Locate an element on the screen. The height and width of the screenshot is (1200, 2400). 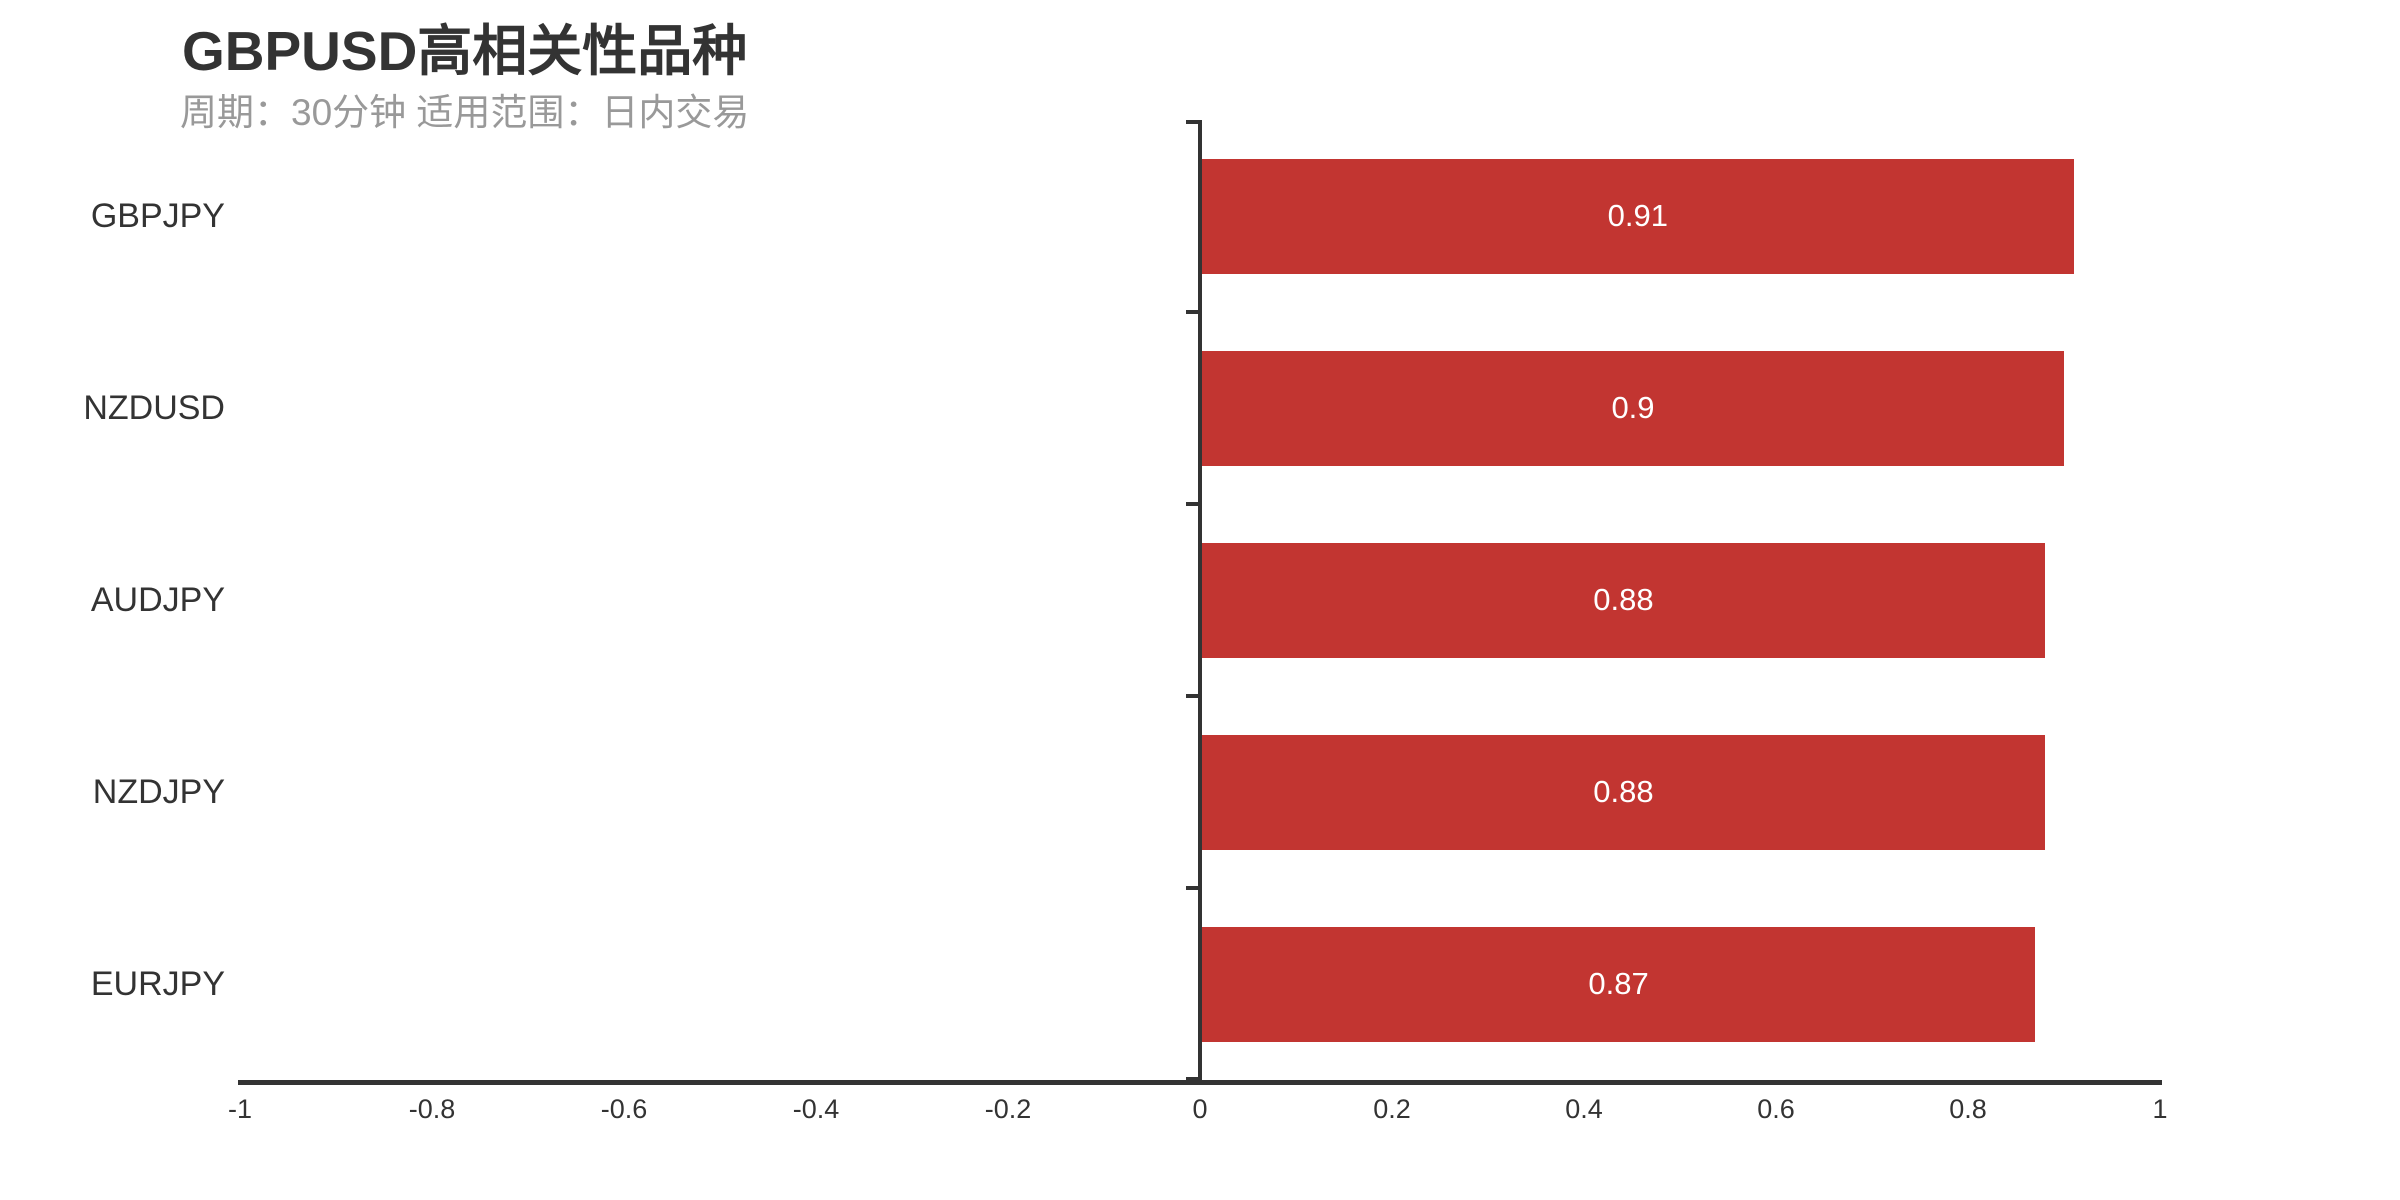
chart-subtitle: 周期：30分钟 适用范围：日内交易 is located at coordinates (465, 112).